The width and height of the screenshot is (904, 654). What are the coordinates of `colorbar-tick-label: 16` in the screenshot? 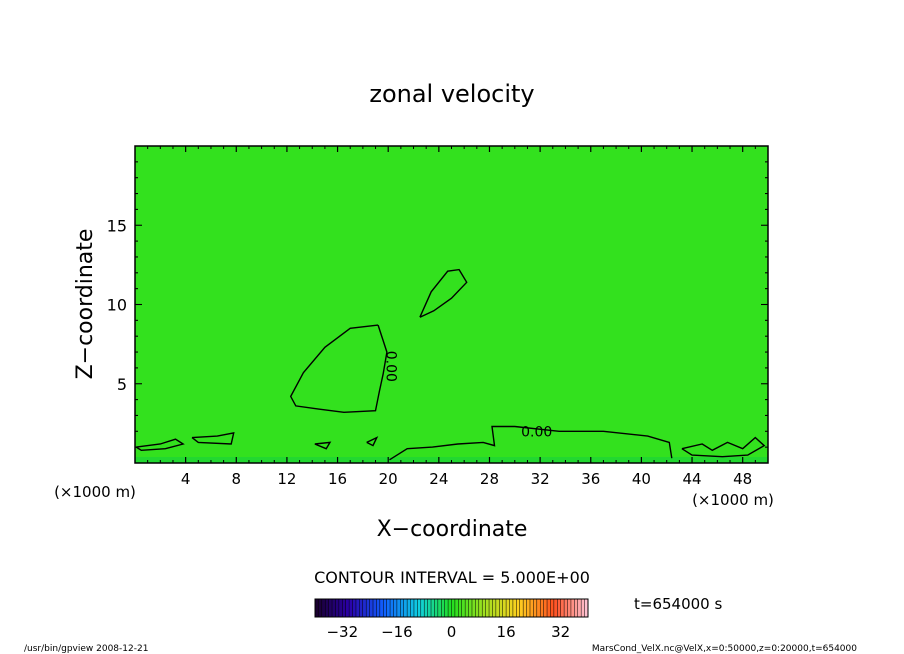 It's located at (506, 632).